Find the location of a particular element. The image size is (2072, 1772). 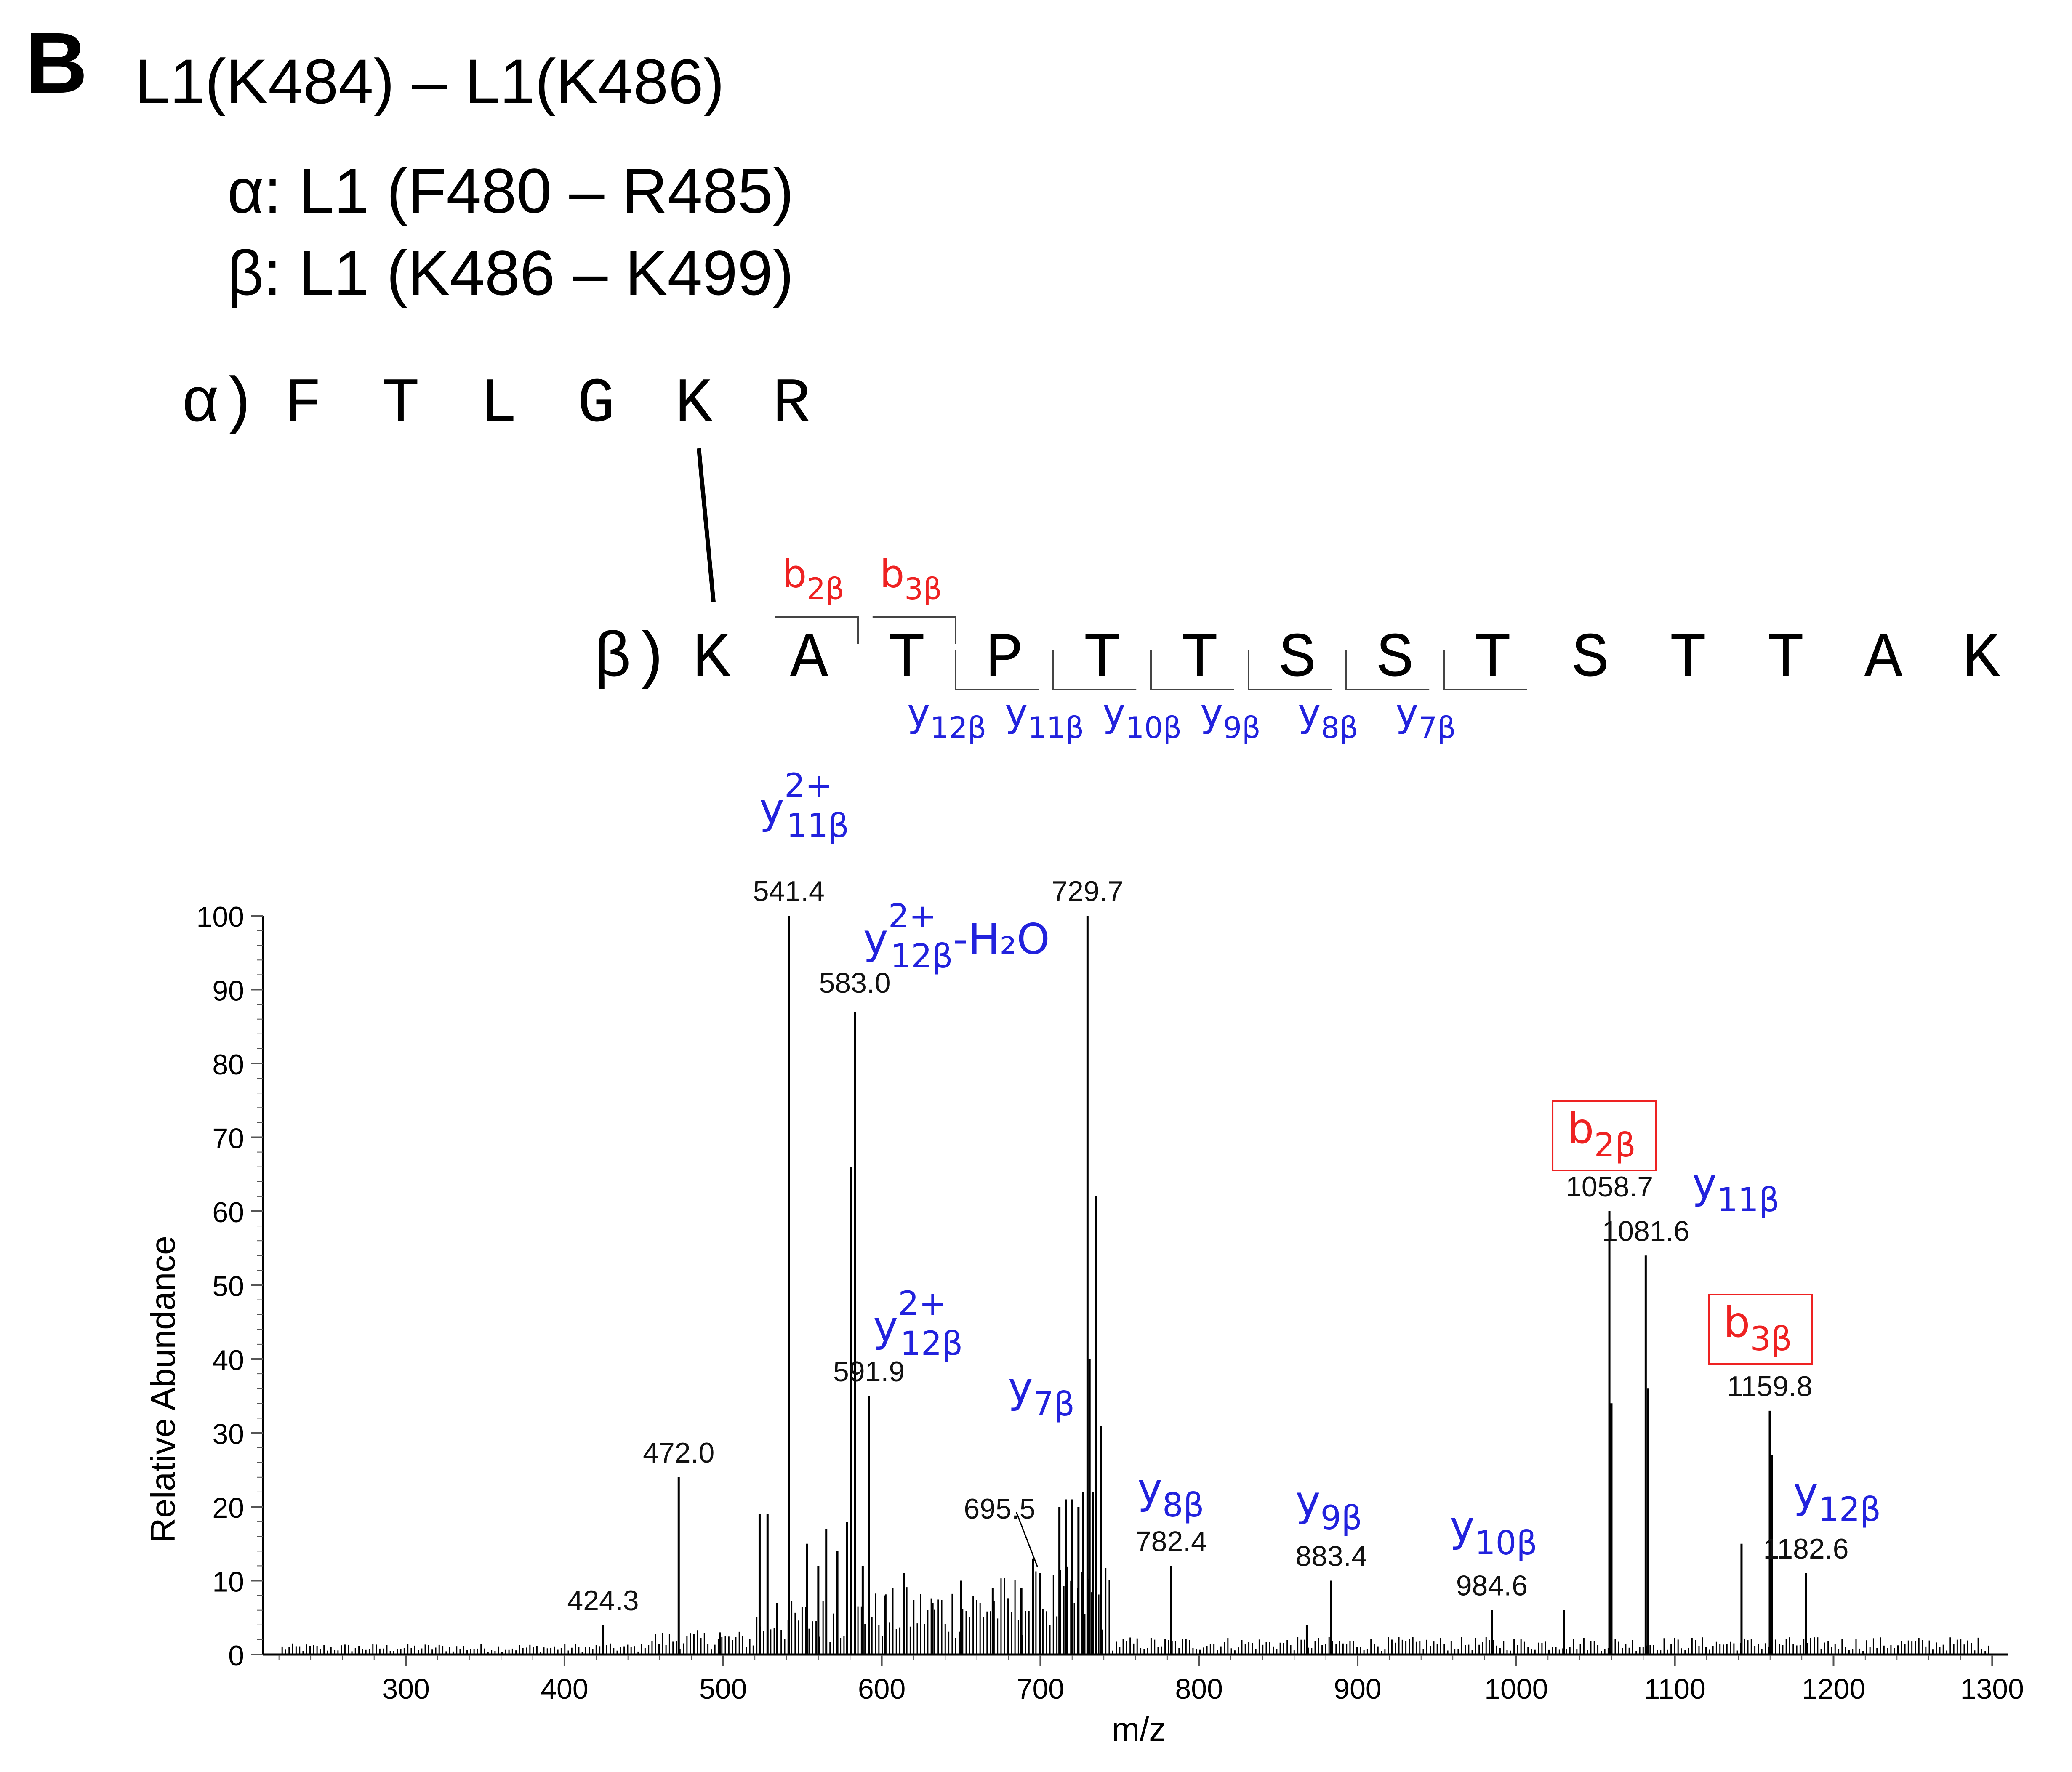

ion-annotation: y11β is located at coordinates (1736, 1189).